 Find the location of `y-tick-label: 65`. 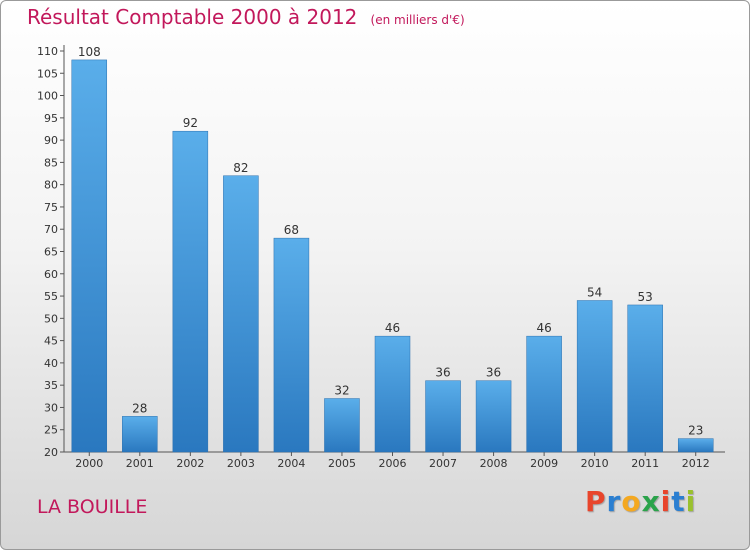

y-tick-label: 65 is located at coordinates (51, 252).